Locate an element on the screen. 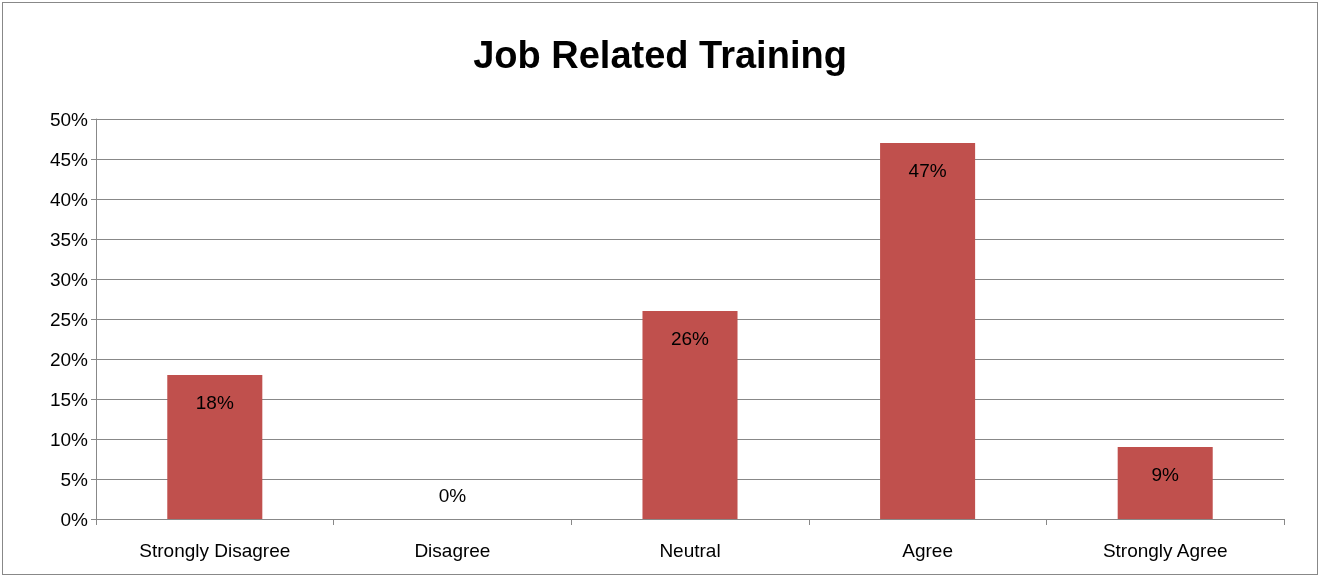  chart-title: Job Related Training is located at coordinates (660, 55).